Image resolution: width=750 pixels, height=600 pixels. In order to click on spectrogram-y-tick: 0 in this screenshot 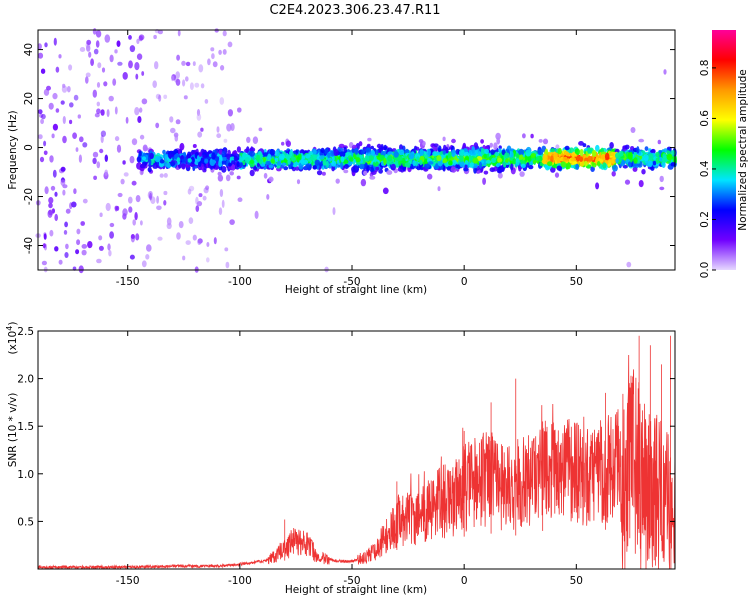, I will do `click(349, 147)`.